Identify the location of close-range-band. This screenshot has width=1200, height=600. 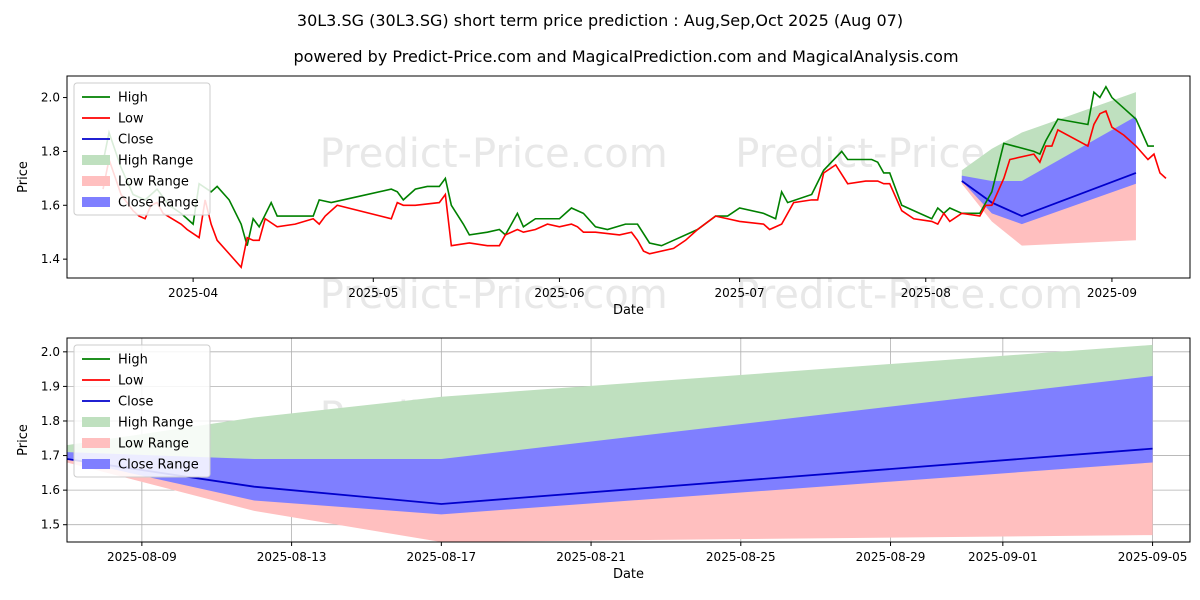
(1048, 170).